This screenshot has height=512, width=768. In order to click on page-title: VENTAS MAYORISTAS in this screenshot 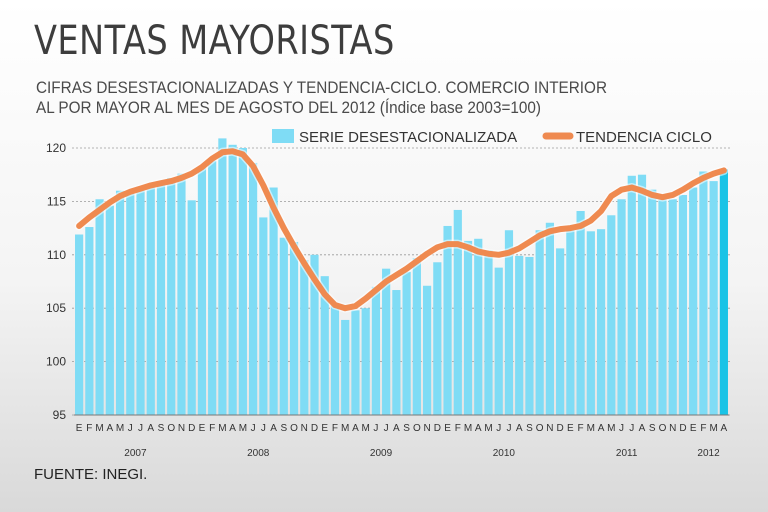, I will do `click(214, 41)`.